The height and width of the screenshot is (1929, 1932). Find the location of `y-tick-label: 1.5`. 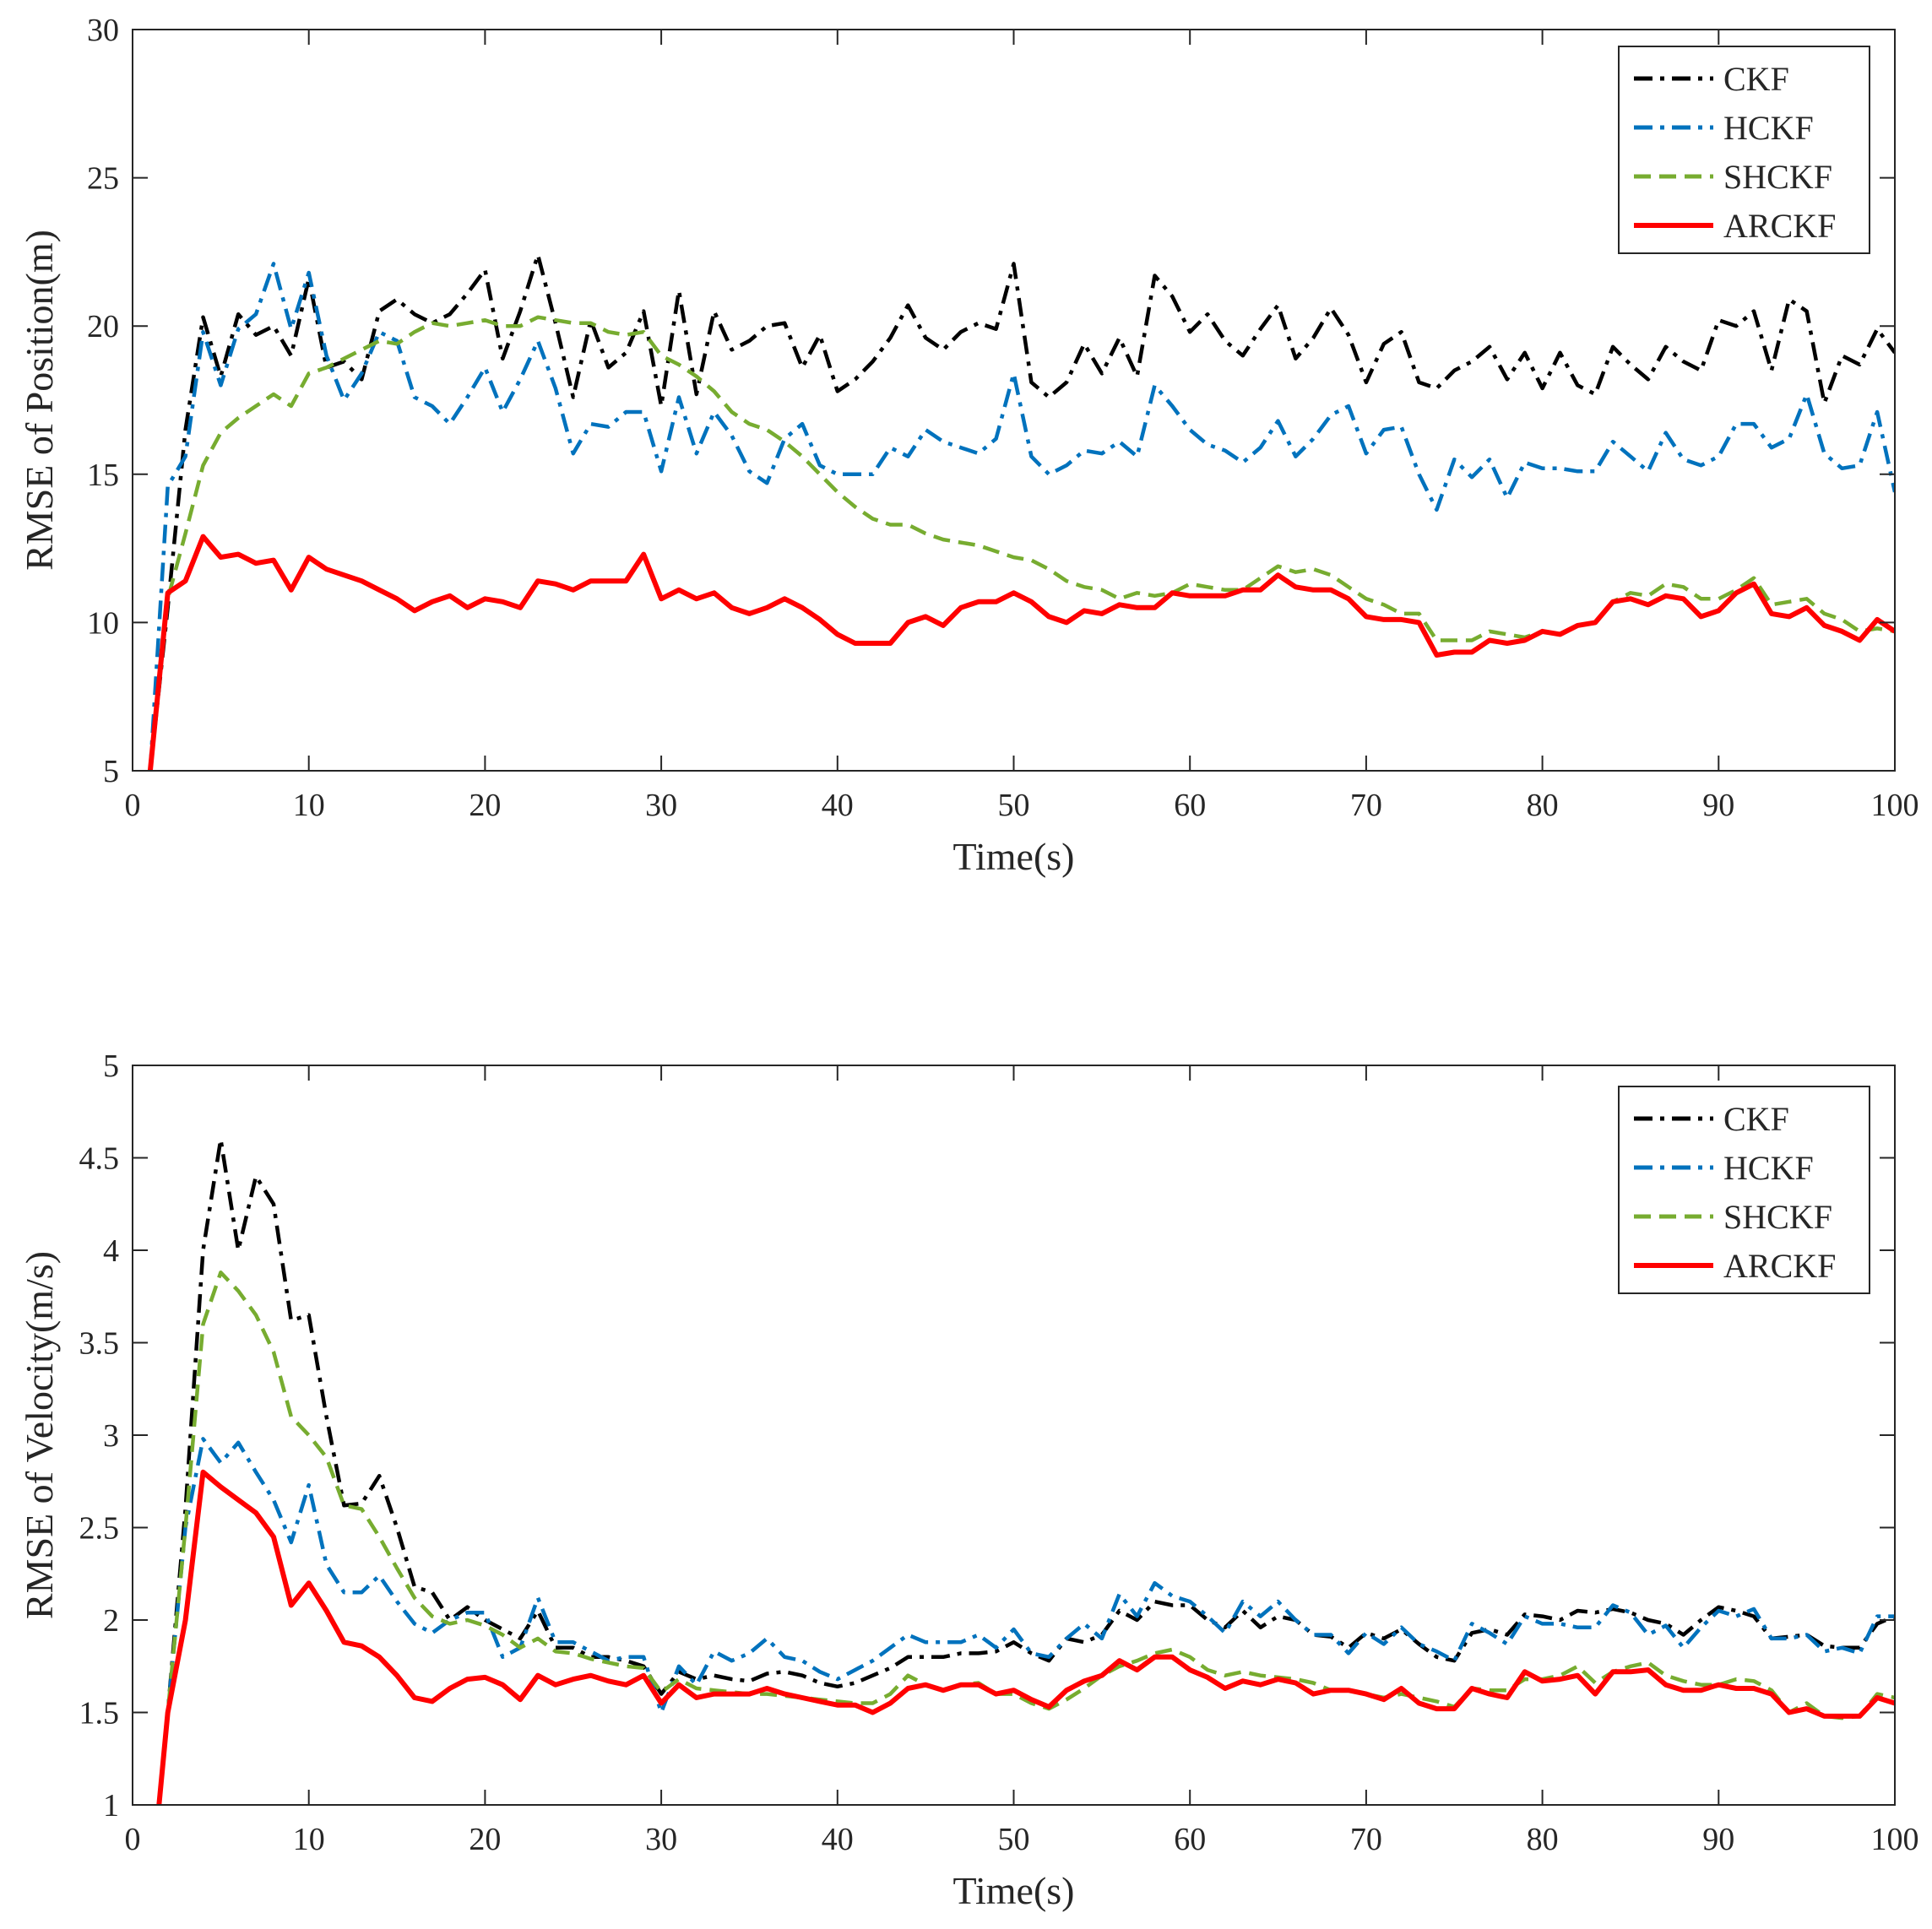

y-tick-label: 1.5 is located at coordinates (99, 1713).